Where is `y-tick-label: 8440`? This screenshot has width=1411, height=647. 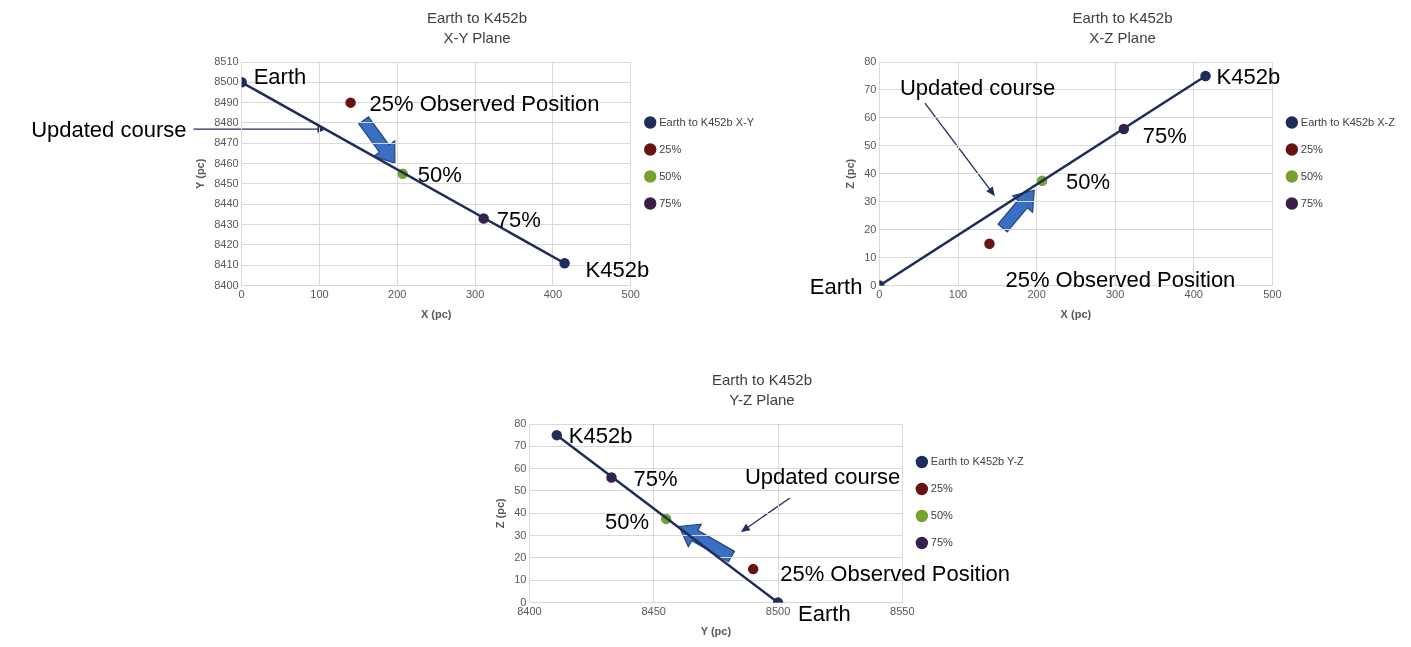 y-tick-label: 8440 is located at coordinates (226, 203).